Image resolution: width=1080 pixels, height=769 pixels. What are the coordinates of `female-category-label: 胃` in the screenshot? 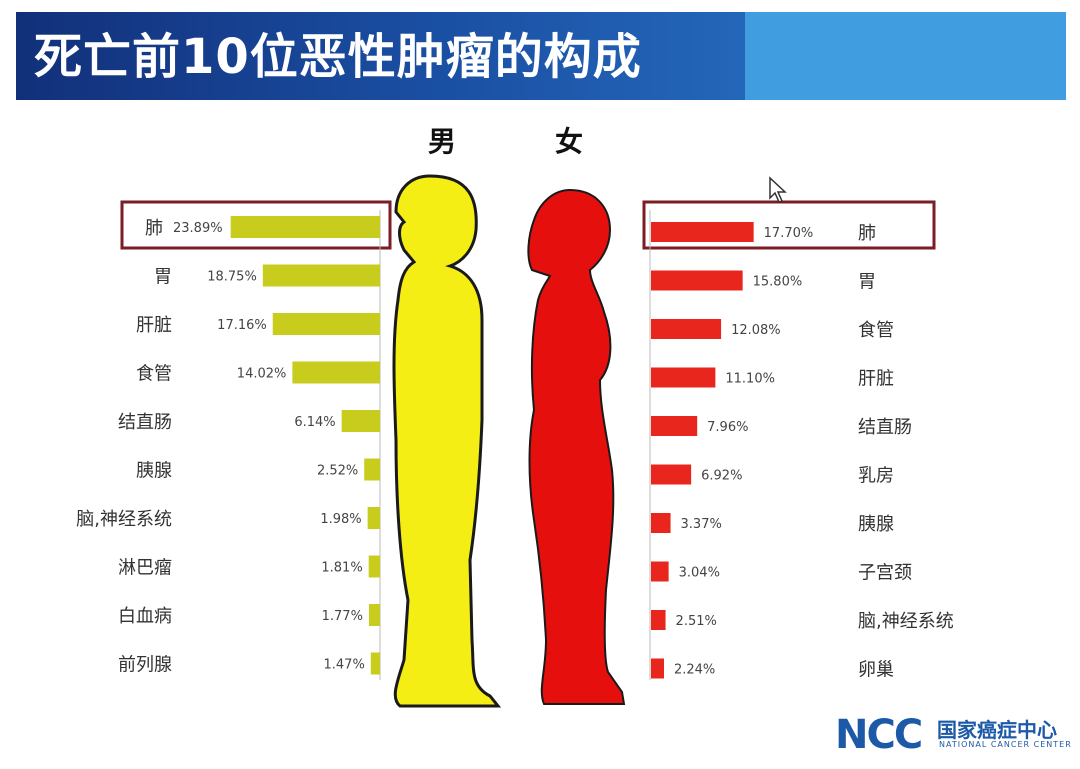 It's located at (867, 282).